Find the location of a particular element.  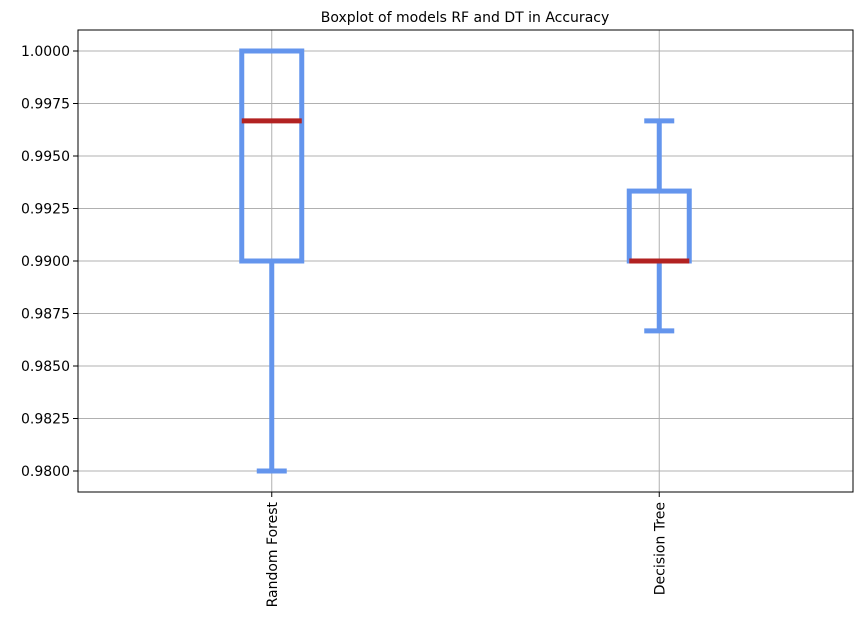

box-iqr is located at coordinates (272, 156).